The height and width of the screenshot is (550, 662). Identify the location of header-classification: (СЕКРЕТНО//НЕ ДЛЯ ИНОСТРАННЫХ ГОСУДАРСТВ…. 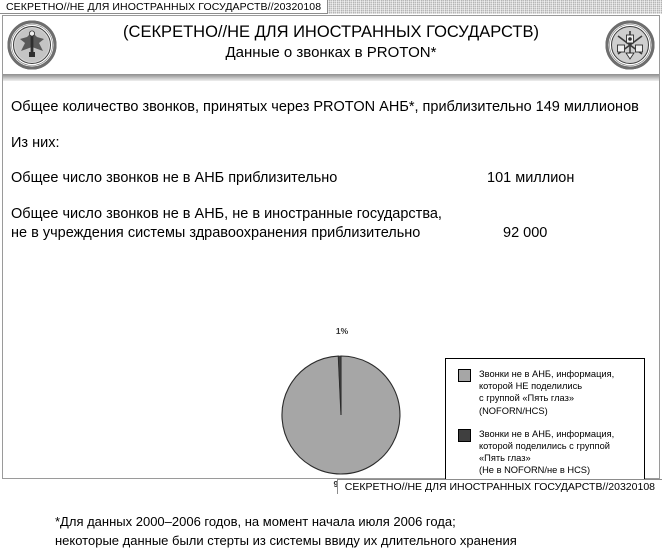
(331, 32).